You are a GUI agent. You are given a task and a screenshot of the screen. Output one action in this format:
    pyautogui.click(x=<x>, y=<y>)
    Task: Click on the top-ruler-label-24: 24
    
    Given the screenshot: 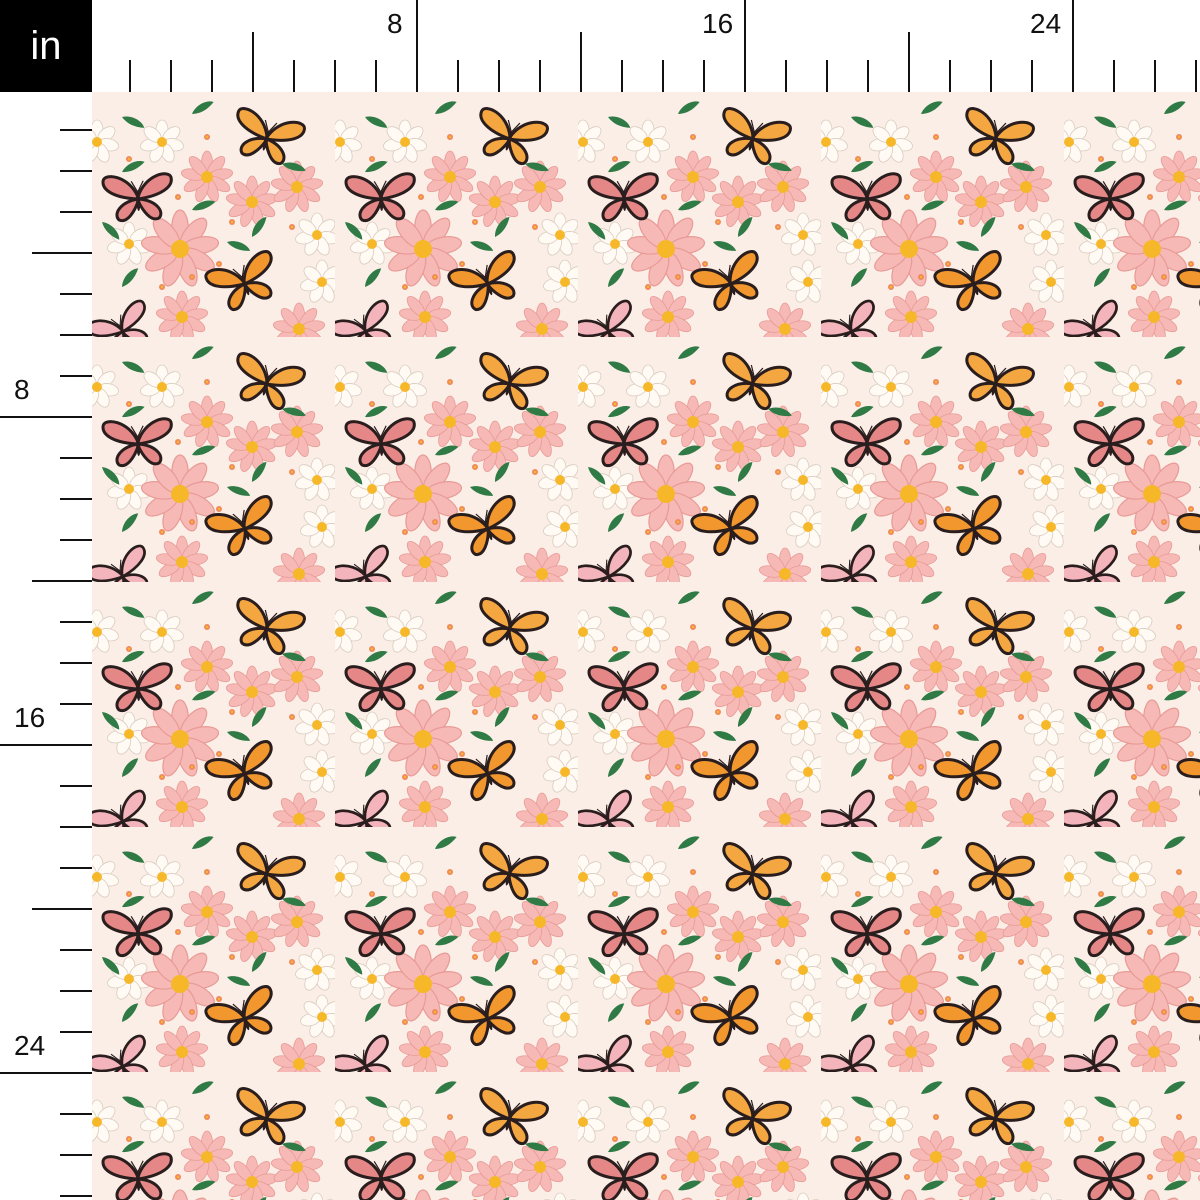 What is the action you would take?
    pyautogui.click(x=1046, y=23)
    